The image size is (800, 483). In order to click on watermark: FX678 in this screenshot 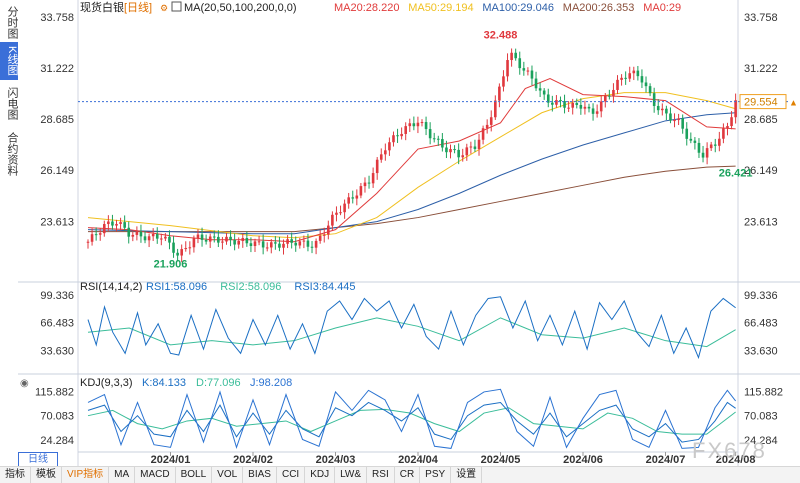, I will do `click(729, 450)`.